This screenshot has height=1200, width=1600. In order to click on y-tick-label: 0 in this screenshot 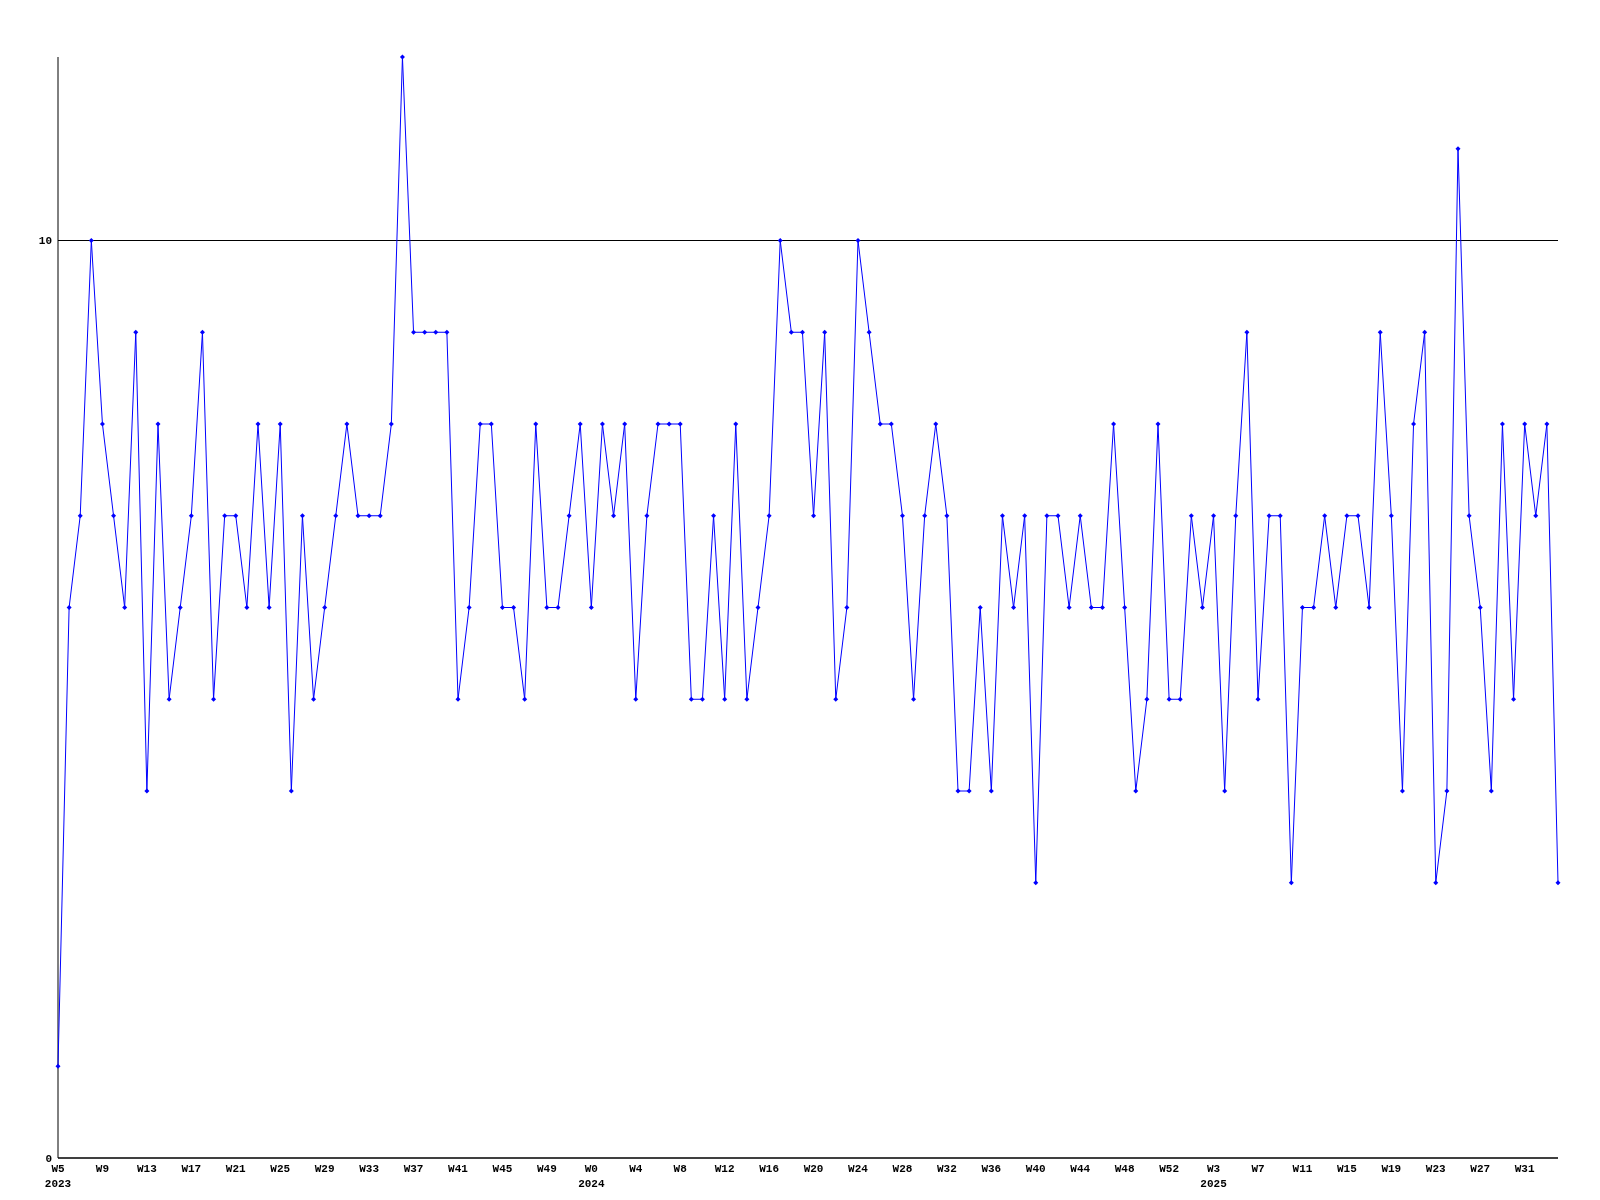, I will do `click(48, 1158)`.